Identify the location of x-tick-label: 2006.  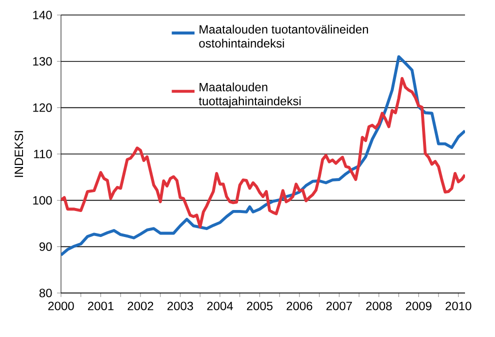
(299, 306).